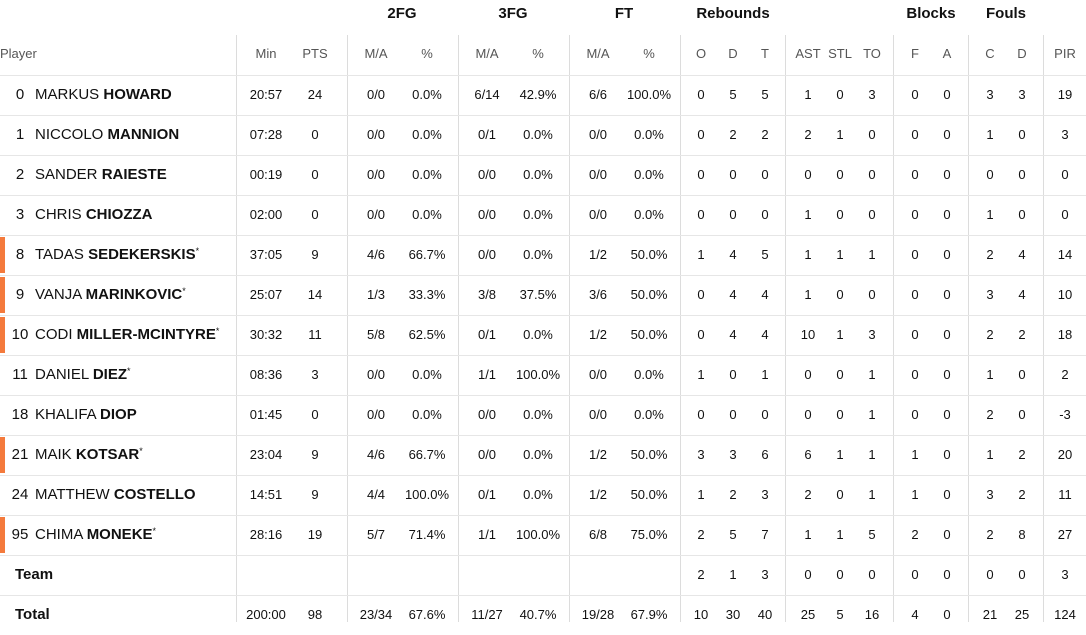 This screenshot has height=635, width=1086. What do you see at coordinates (765, 614) in the screenshot?
I see `stat-cell: 40` at bounding box center [765, 614].